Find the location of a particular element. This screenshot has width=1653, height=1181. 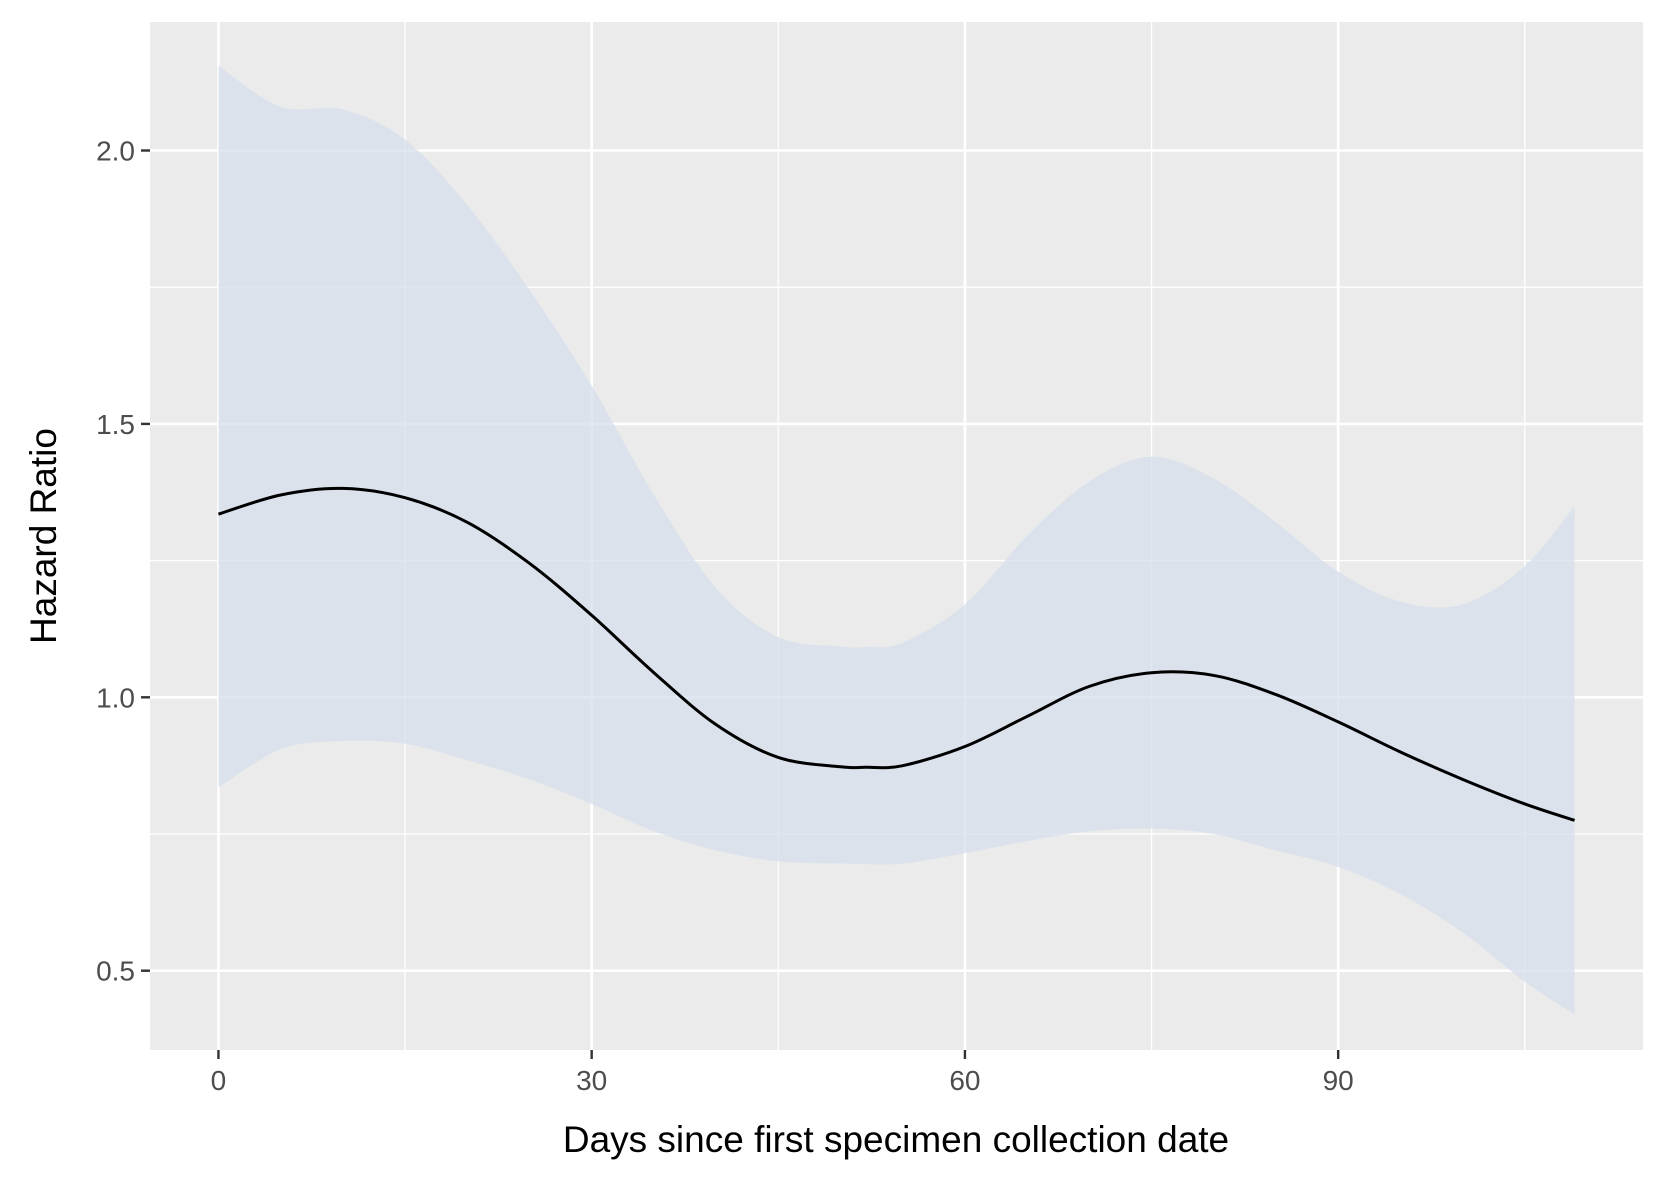

y-tick-label: 1.5 is located at coordinates (115, 424).